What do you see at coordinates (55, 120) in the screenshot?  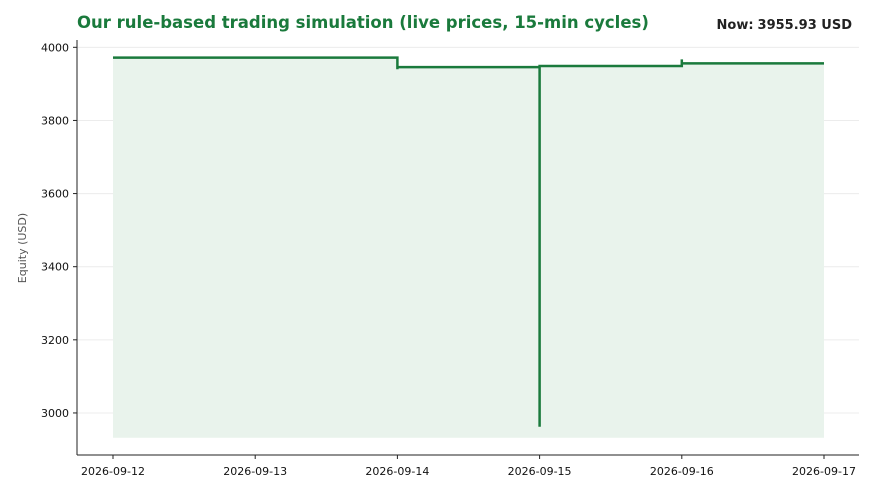 I see `y-tick-label-3800: 3800` at bounding box center [55, 120].